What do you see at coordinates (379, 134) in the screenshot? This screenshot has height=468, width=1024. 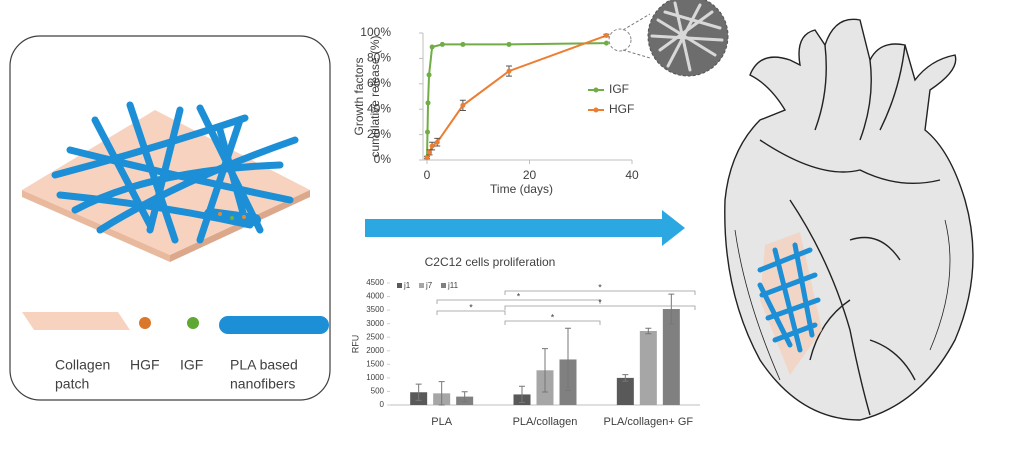 I see `y-tick-label: 20%` at bounding box center [379, 134].